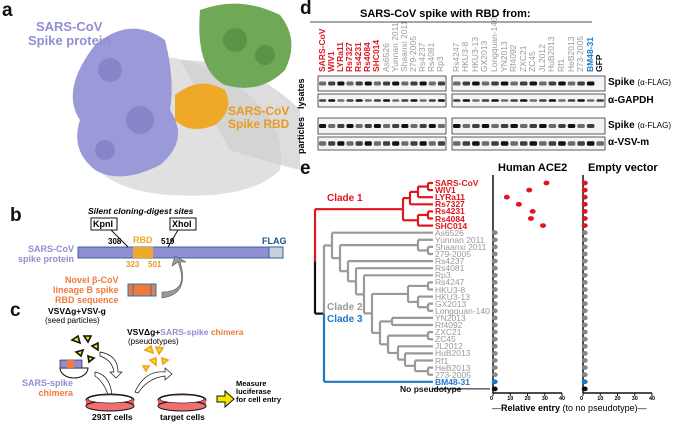  What do you see at coordinates (86, 290) in the screenshot?
I see `novel-rbd-label: Novel β-CoV lineage B spike RBD sequence` at bounding box center [86, 290].